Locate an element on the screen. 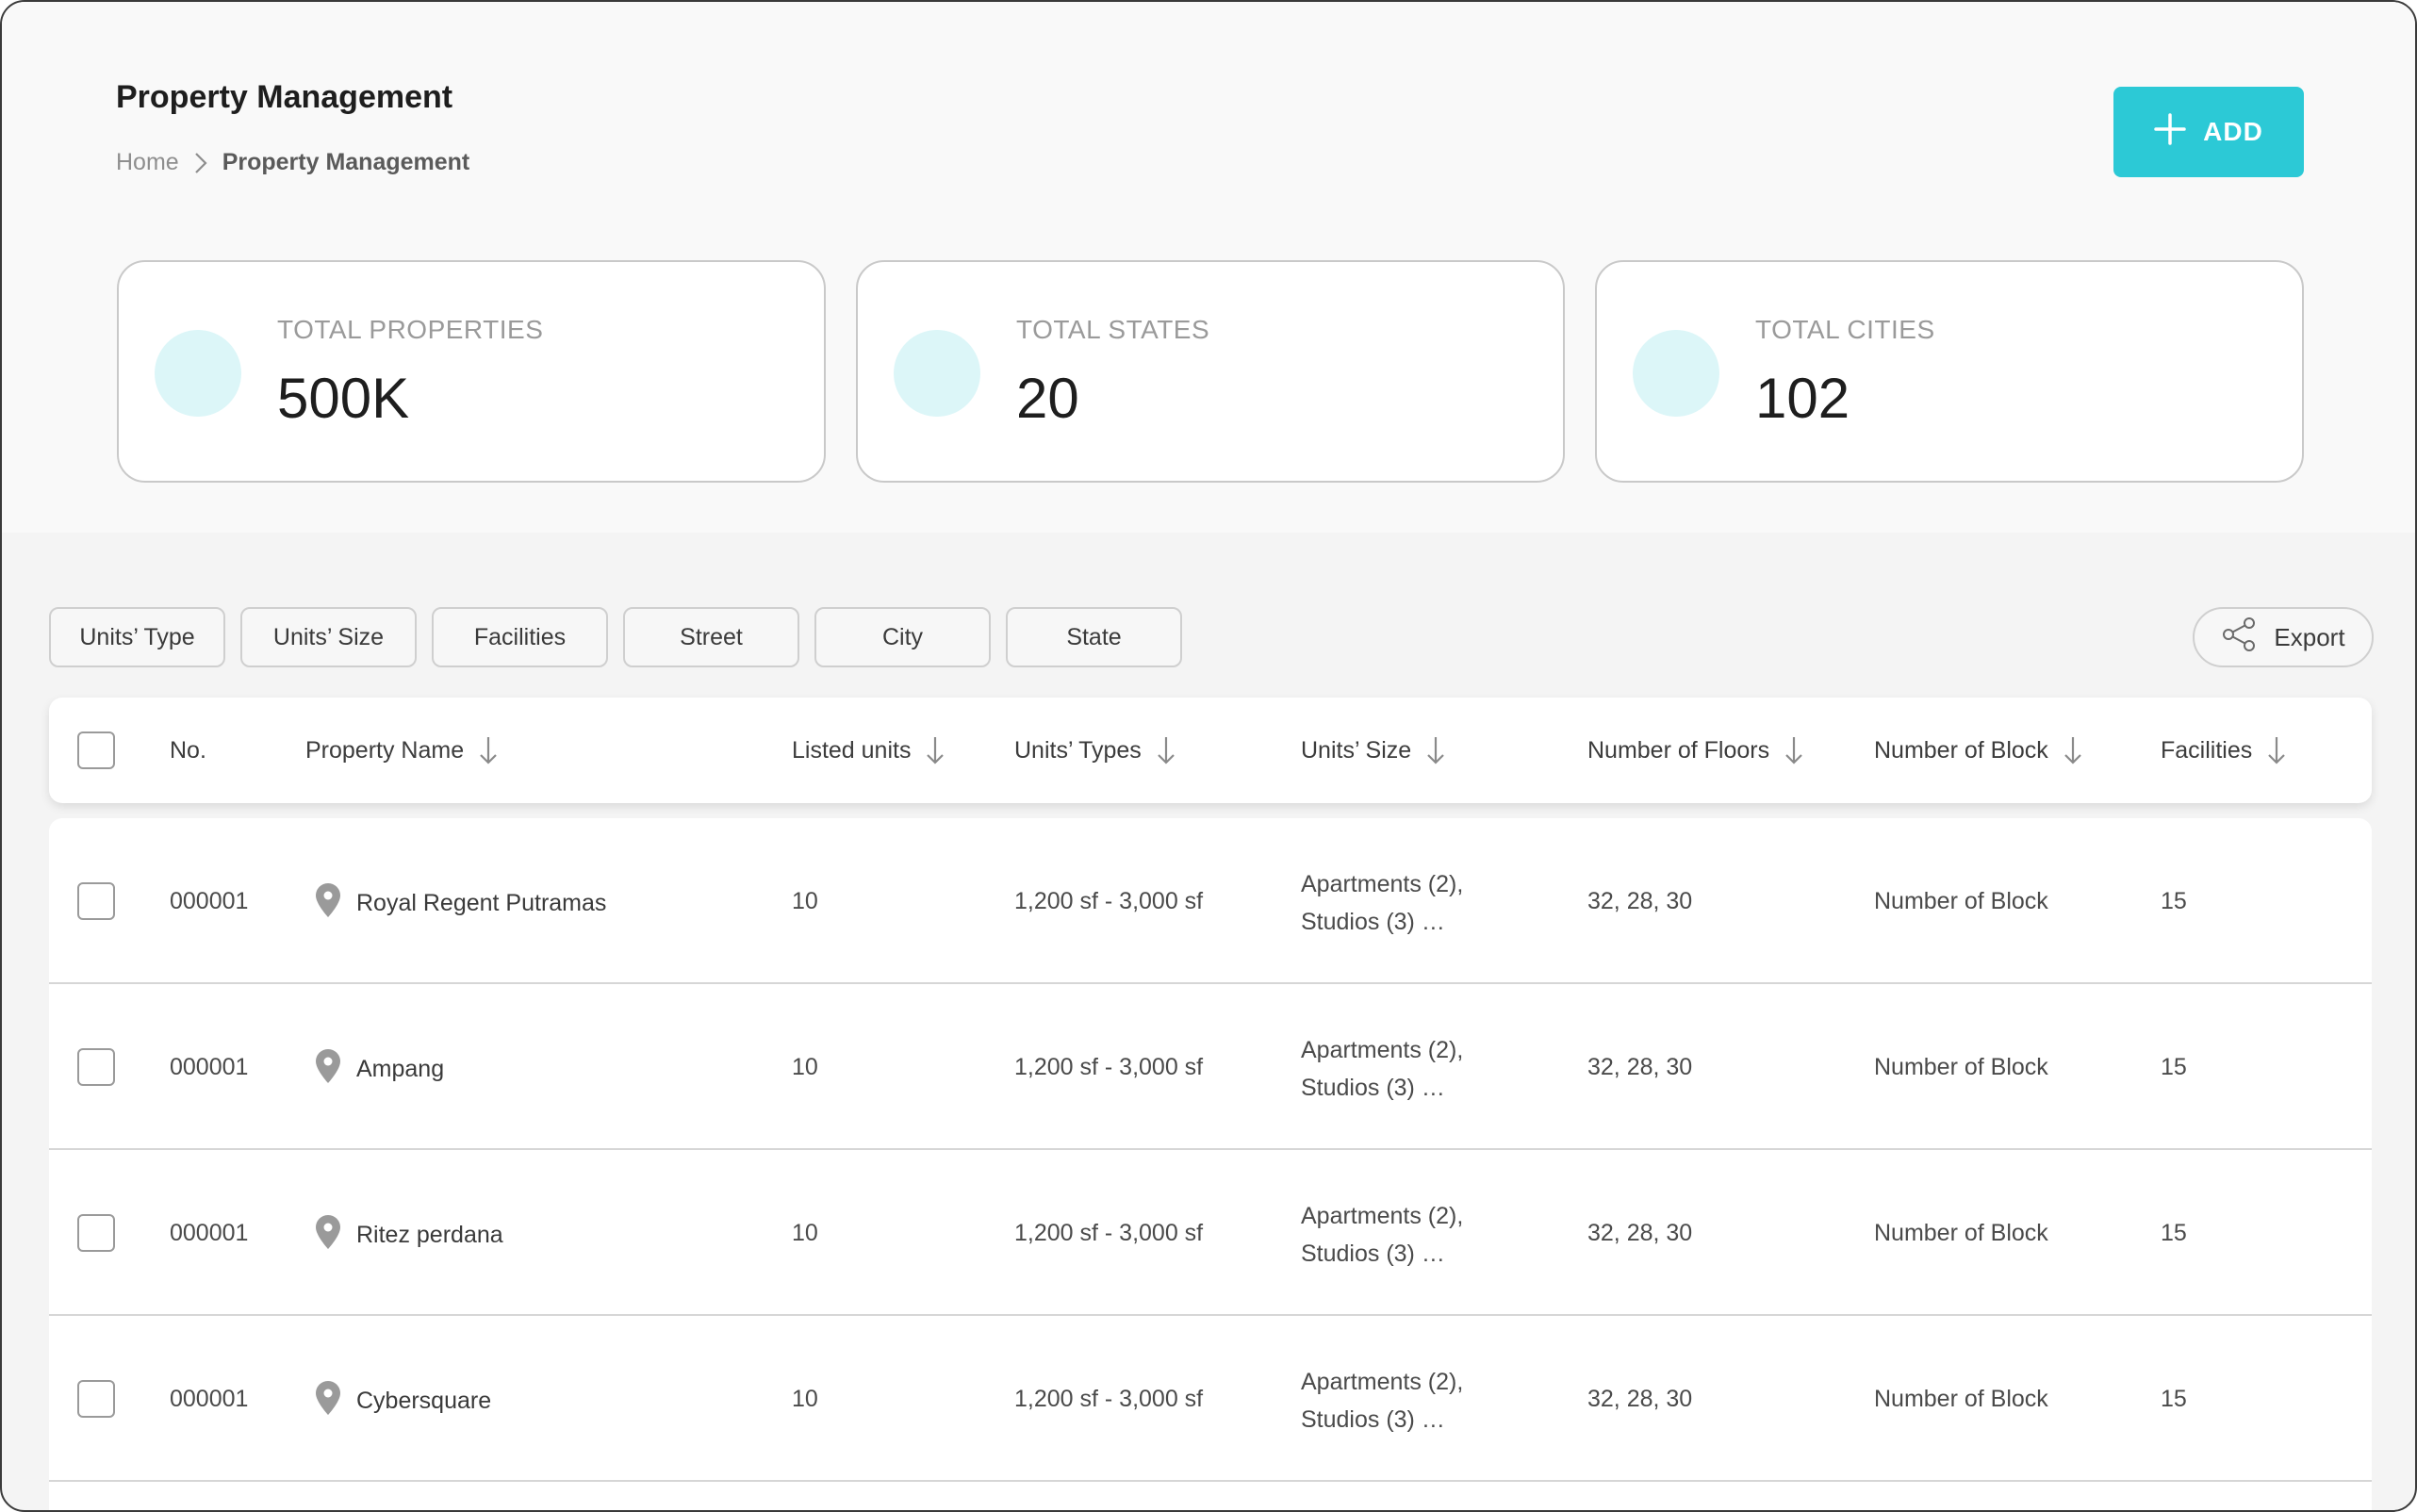 This screenshot has width=2417, height=1512. column-header-number-of-floors: Number of Floors is located at coordinates (1695, 751).